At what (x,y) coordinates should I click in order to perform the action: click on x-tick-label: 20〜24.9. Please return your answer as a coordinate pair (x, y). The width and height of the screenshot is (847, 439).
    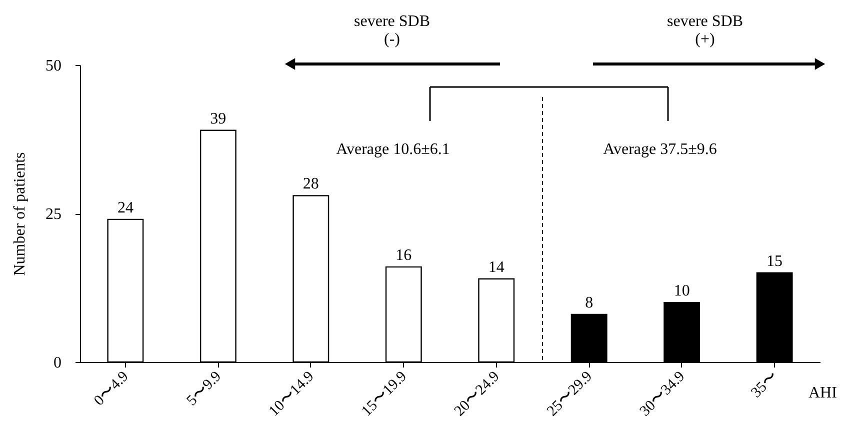
    Looking at the image, I should click on (477, 394).